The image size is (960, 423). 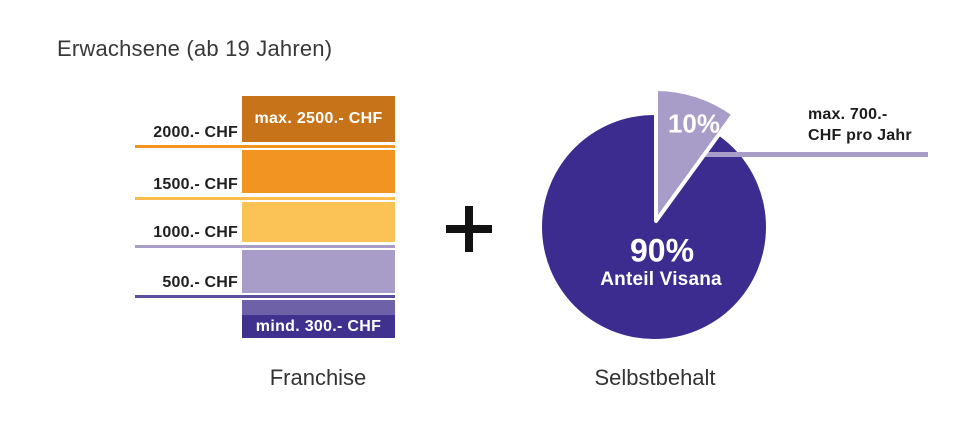 I want to click on bar-segment-min-label: mind. 300.- CHF, so click(x=318, y=326).